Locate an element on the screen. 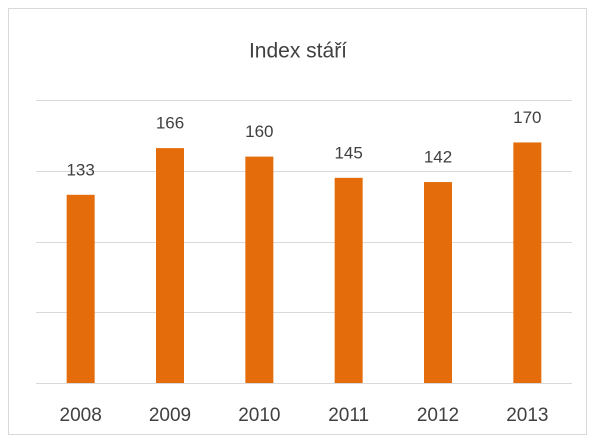 The image size is (595, 443). data-label: 142 is located at coordinates (438, 157).